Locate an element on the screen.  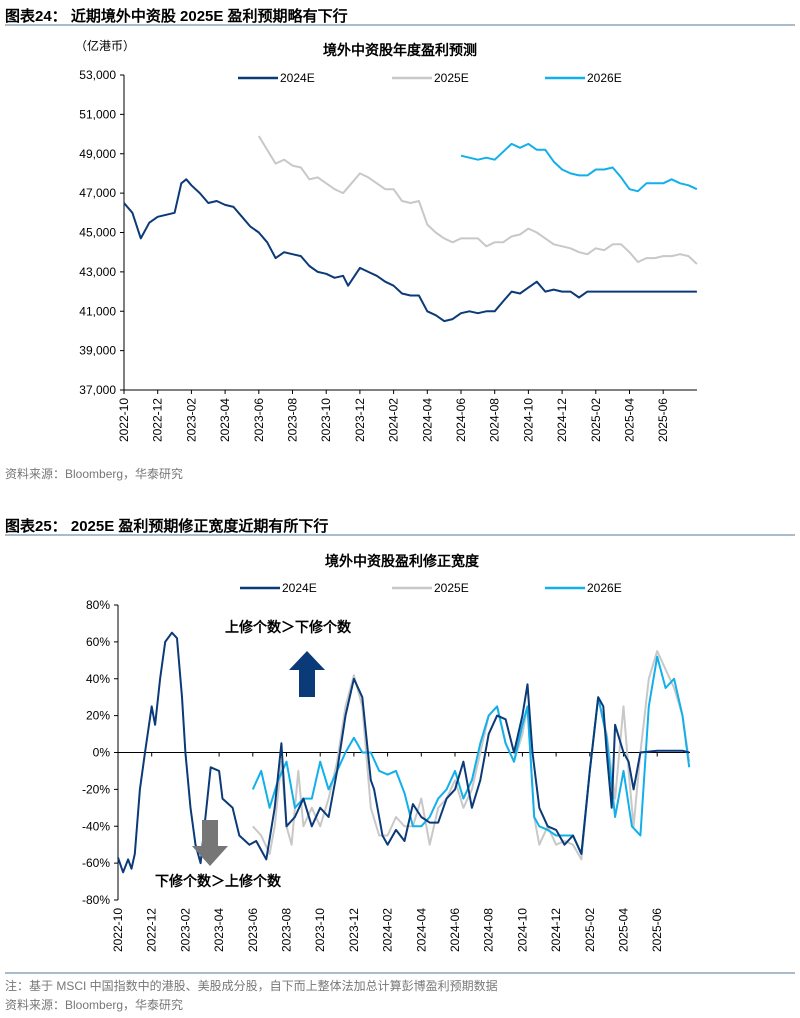
y-tick-label: 51,000 is located at coordinates (97, 114).